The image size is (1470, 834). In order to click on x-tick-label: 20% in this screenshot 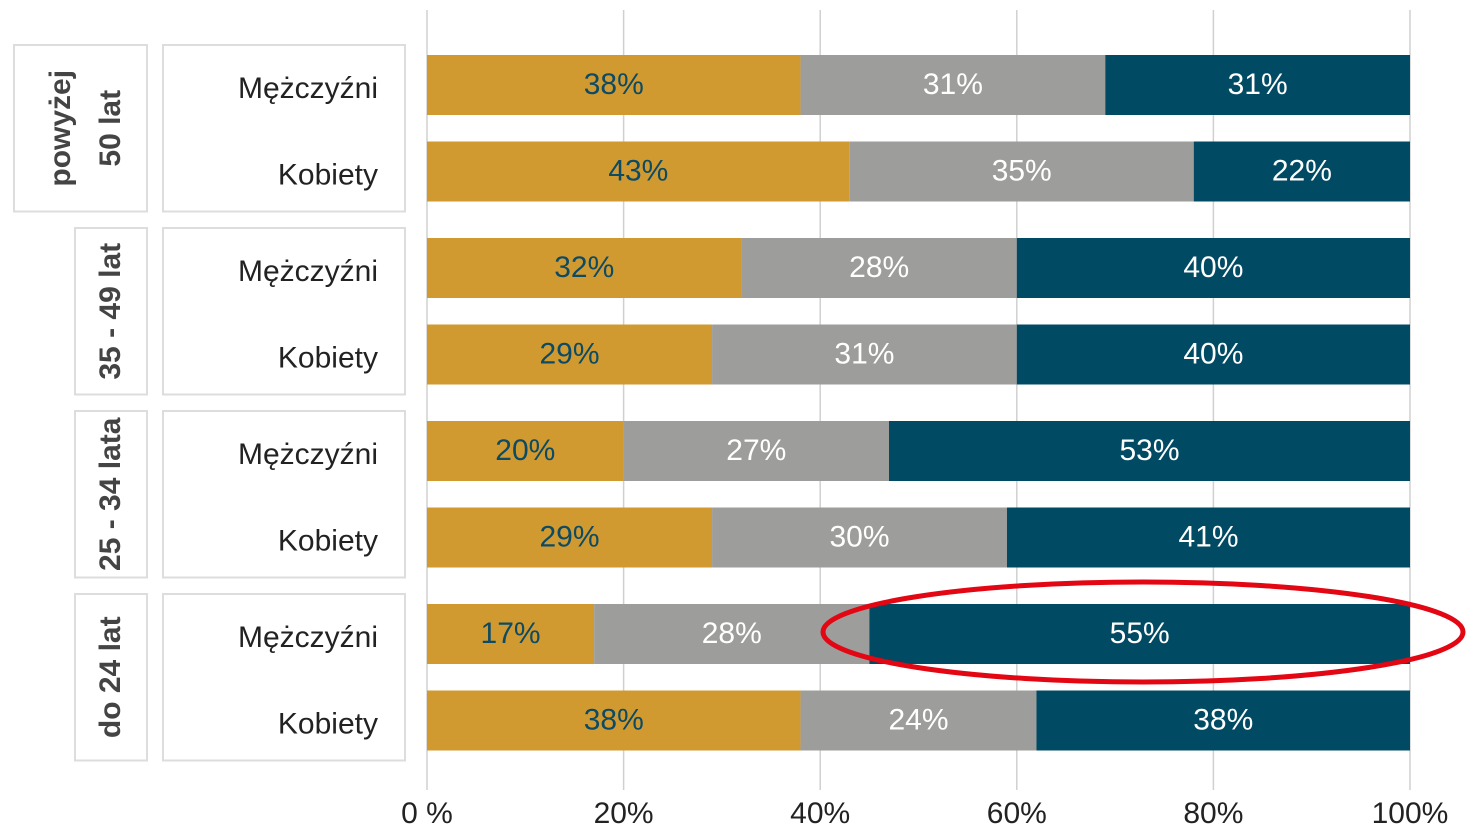, I will do `click(624, 813)`.